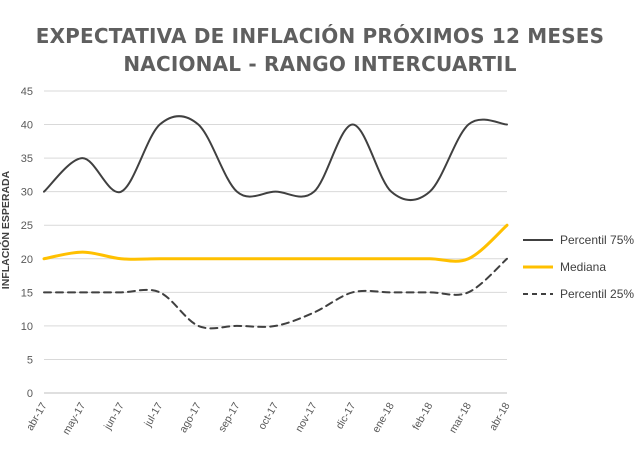  Describe the element at coordinates (74, 418) in the screenshot. I see `x-tick-label: may-17` at that location.